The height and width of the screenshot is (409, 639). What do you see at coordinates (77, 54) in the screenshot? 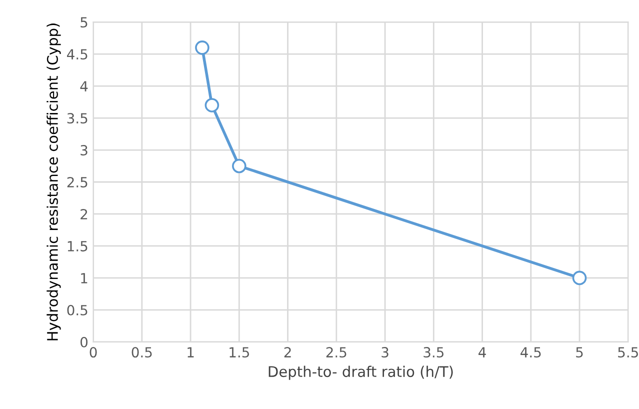
I see `y-tick-label: 4.5` at bounding box center [77, 54].